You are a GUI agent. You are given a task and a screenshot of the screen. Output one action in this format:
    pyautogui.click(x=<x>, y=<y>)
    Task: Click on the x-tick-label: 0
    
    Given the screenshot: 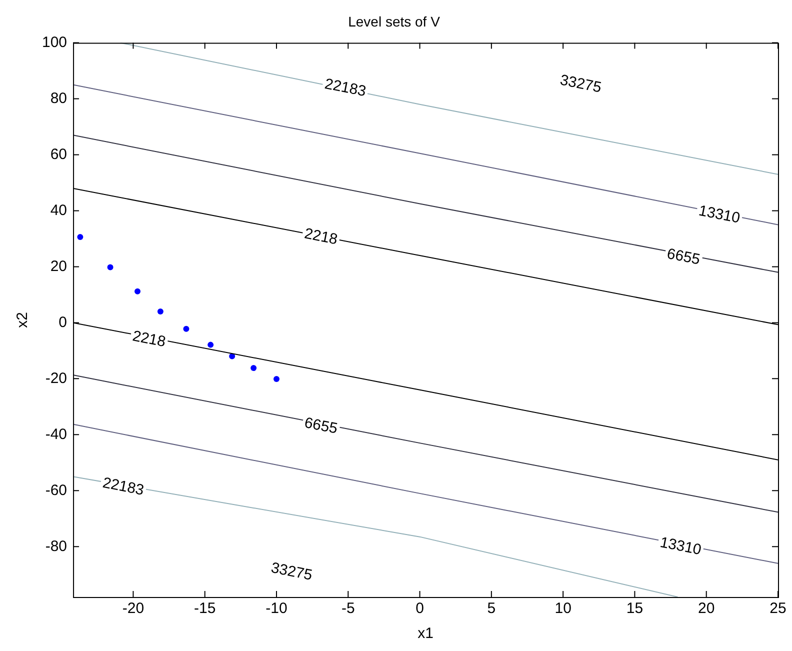 What is the action you would take?
    pyautogui.click(x=420, y=609)
    